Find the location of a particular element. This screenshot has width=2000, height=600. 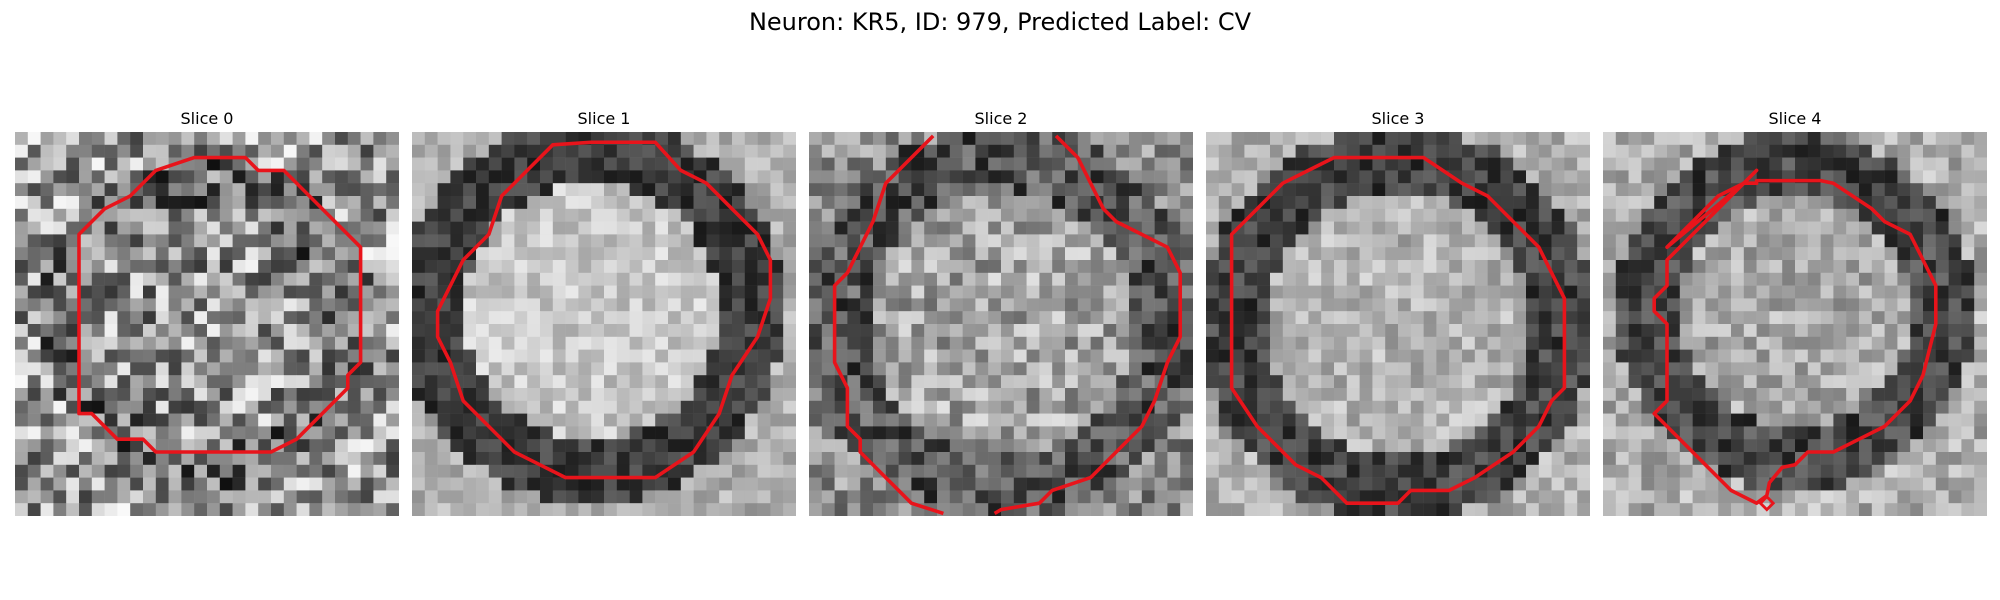

slice-panel-4: Slice 4 is located at coordinates (1795, 312).